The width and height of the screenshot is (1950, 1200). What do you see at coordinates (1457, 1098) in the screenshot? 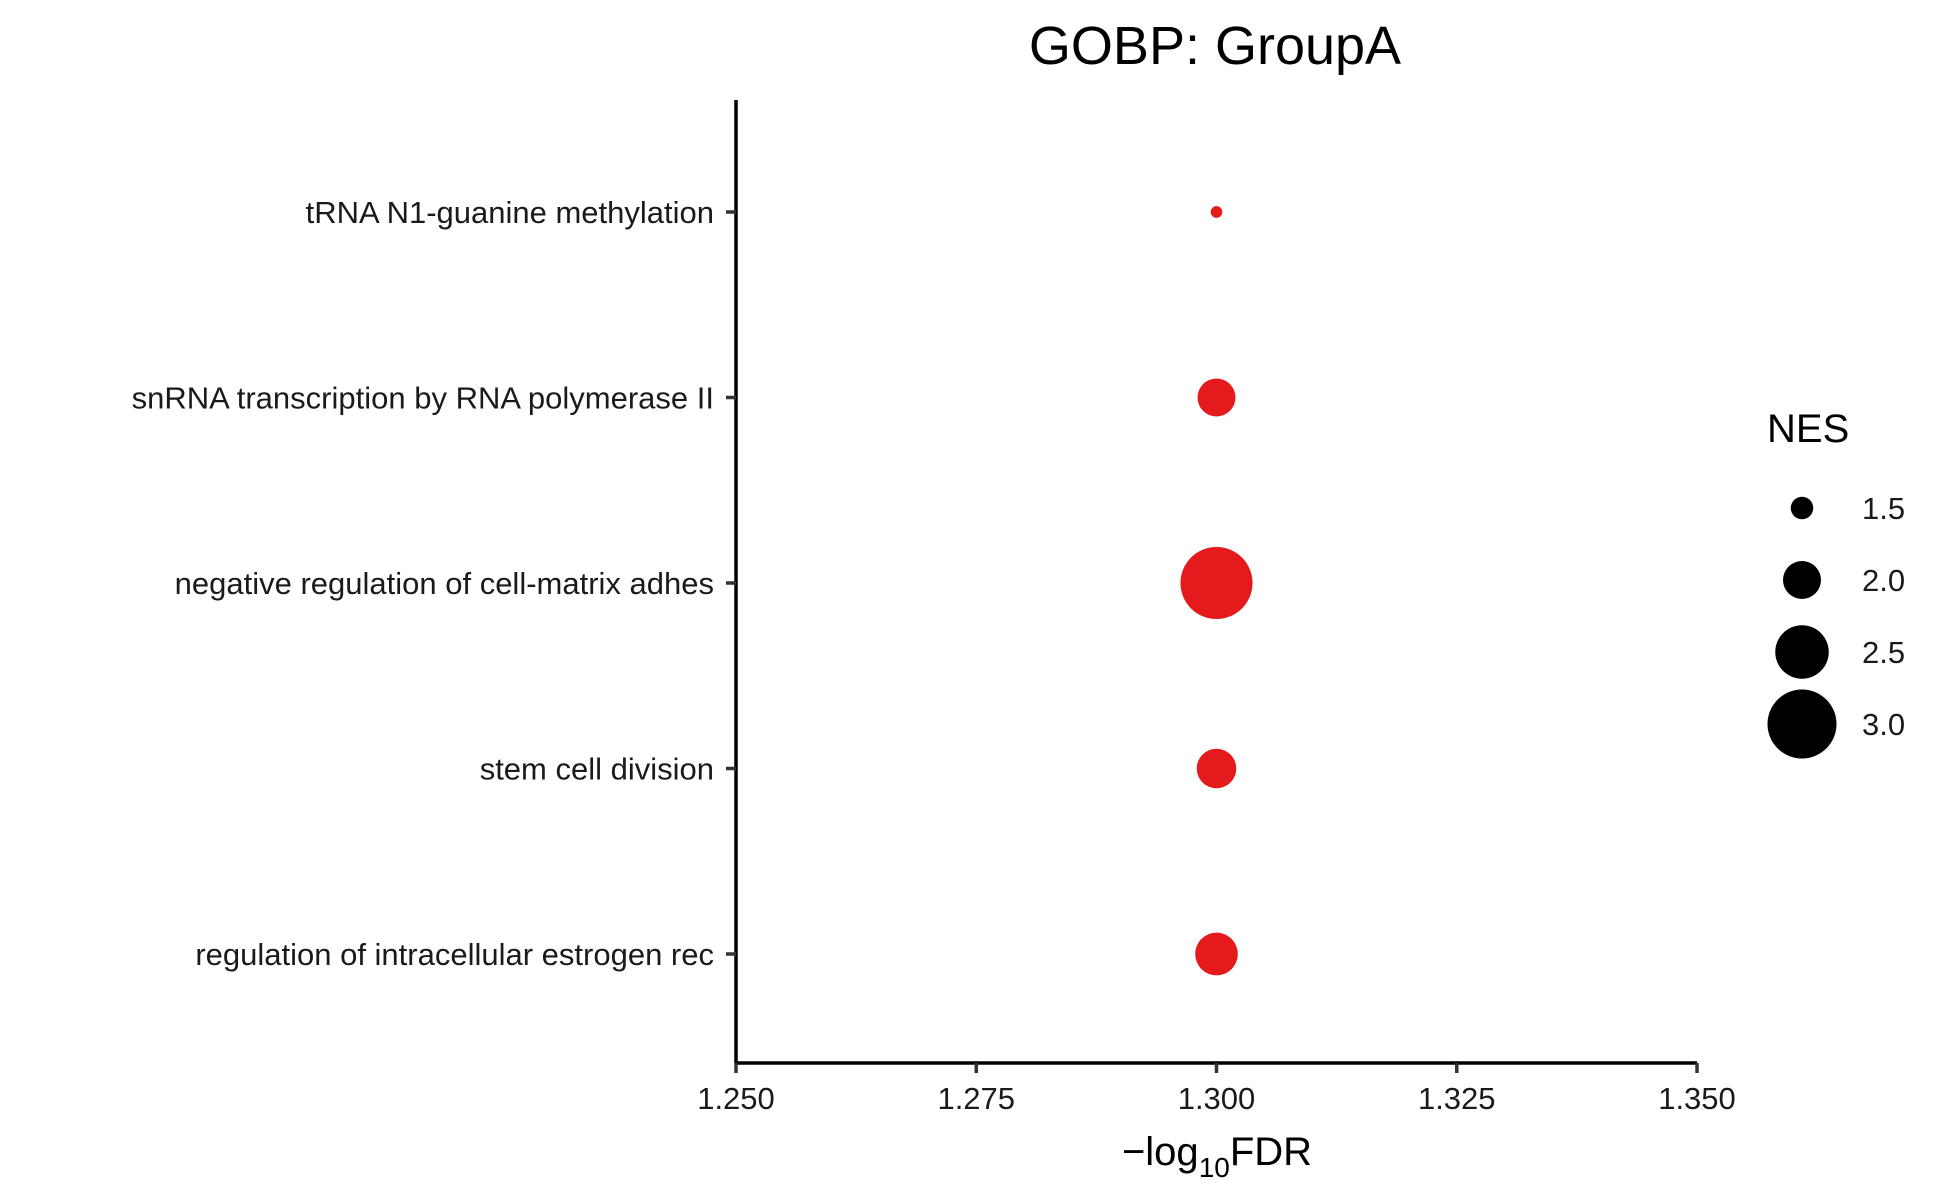
I see `x-tick-label: 1.325` at bounding box center [1457, 1098].